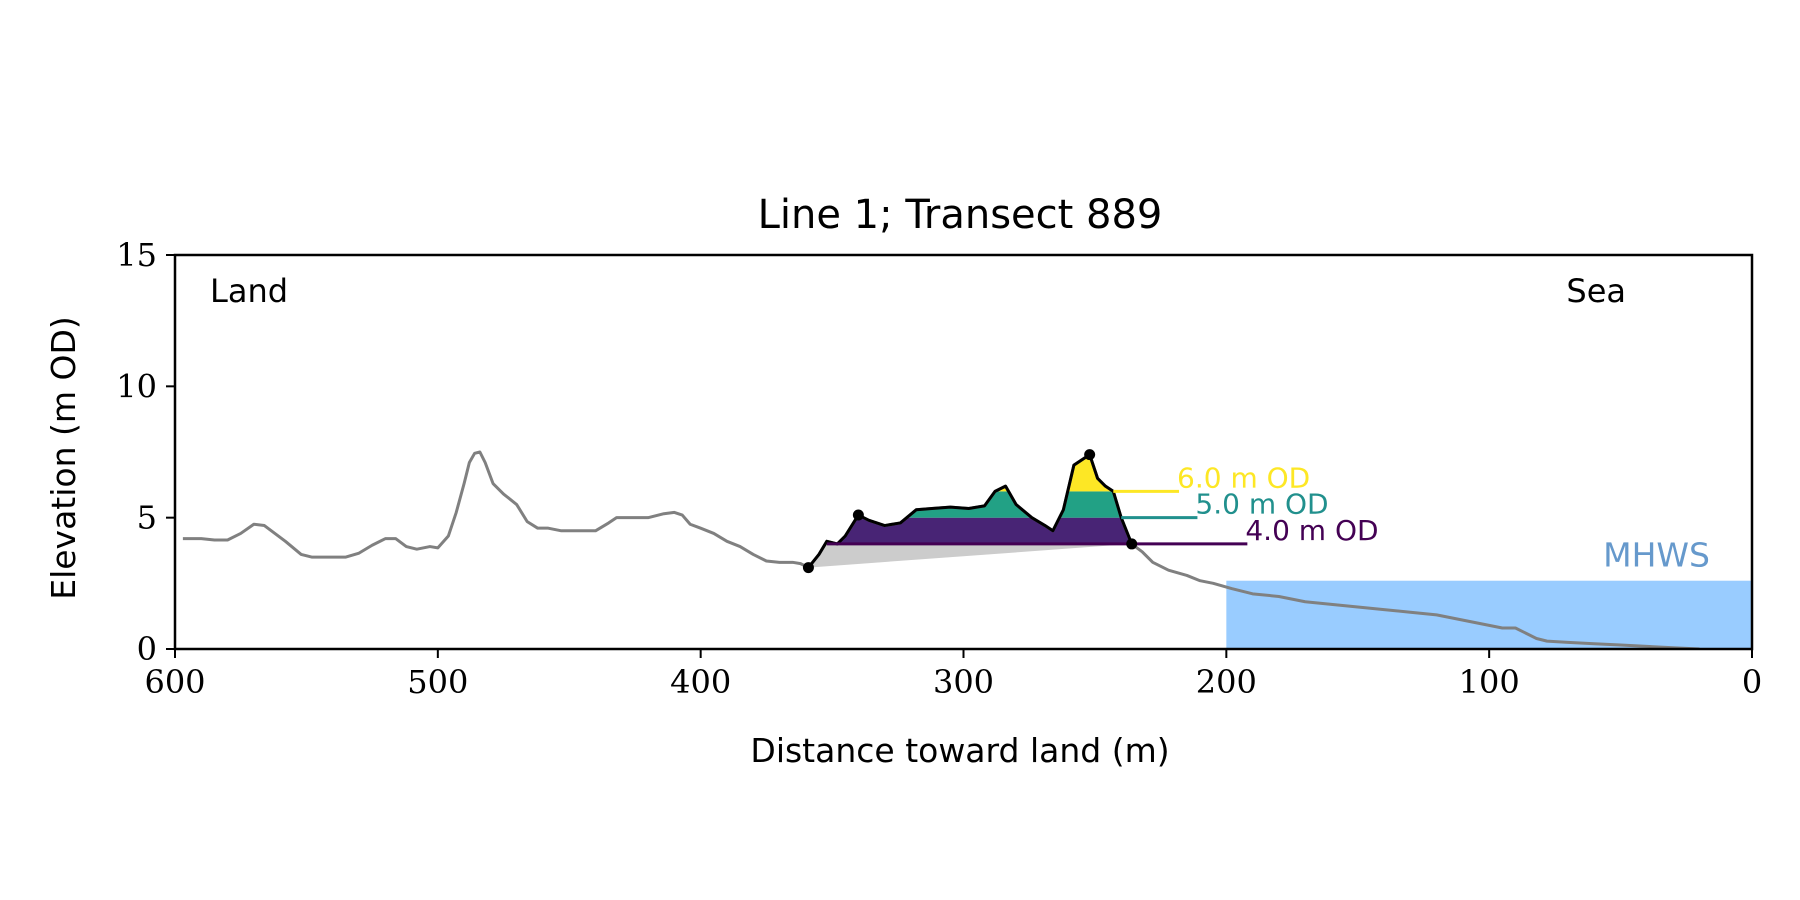 The height and width of the screenshot is (900, 1800). What do you see at coordinates (437, 682) in the screenshot?
I see `x-tick-label-500: 500` at bounding box center [437, 682].